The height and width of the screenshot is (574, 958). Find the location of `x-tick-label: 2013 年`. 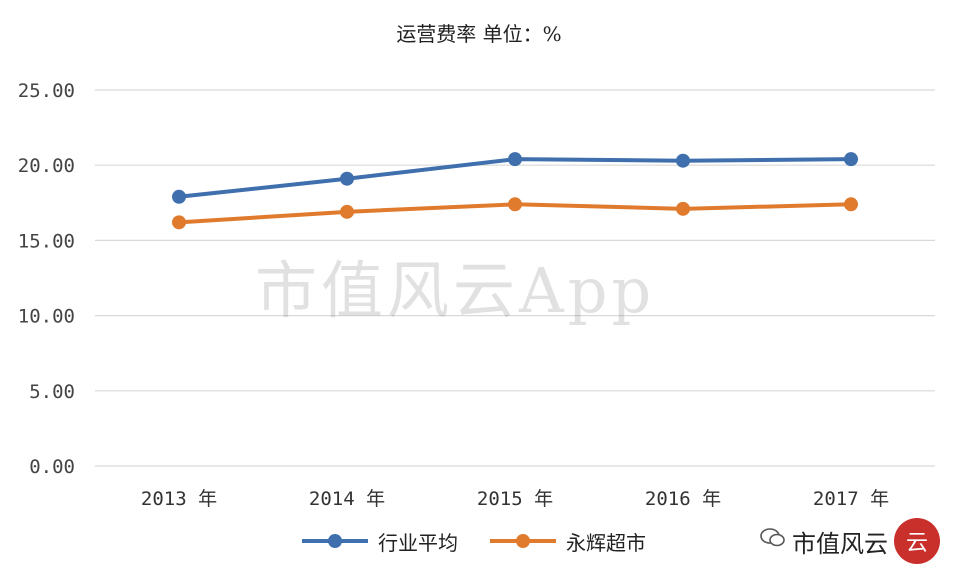

x-tick-label: 2013 年 is located at coordinates (179, 499).